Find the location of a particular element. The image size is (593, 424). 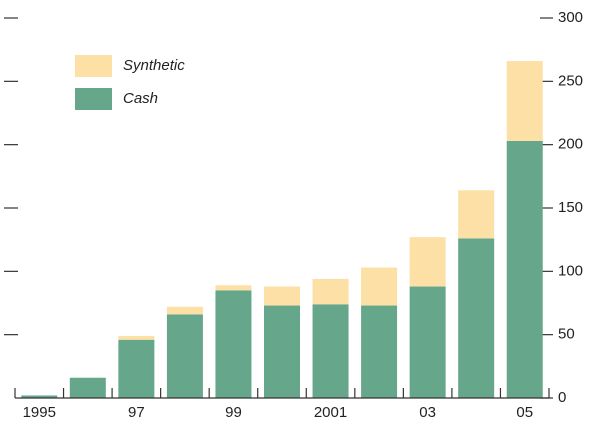

x-tick-label: 03 is located at coordinates (427, 412).